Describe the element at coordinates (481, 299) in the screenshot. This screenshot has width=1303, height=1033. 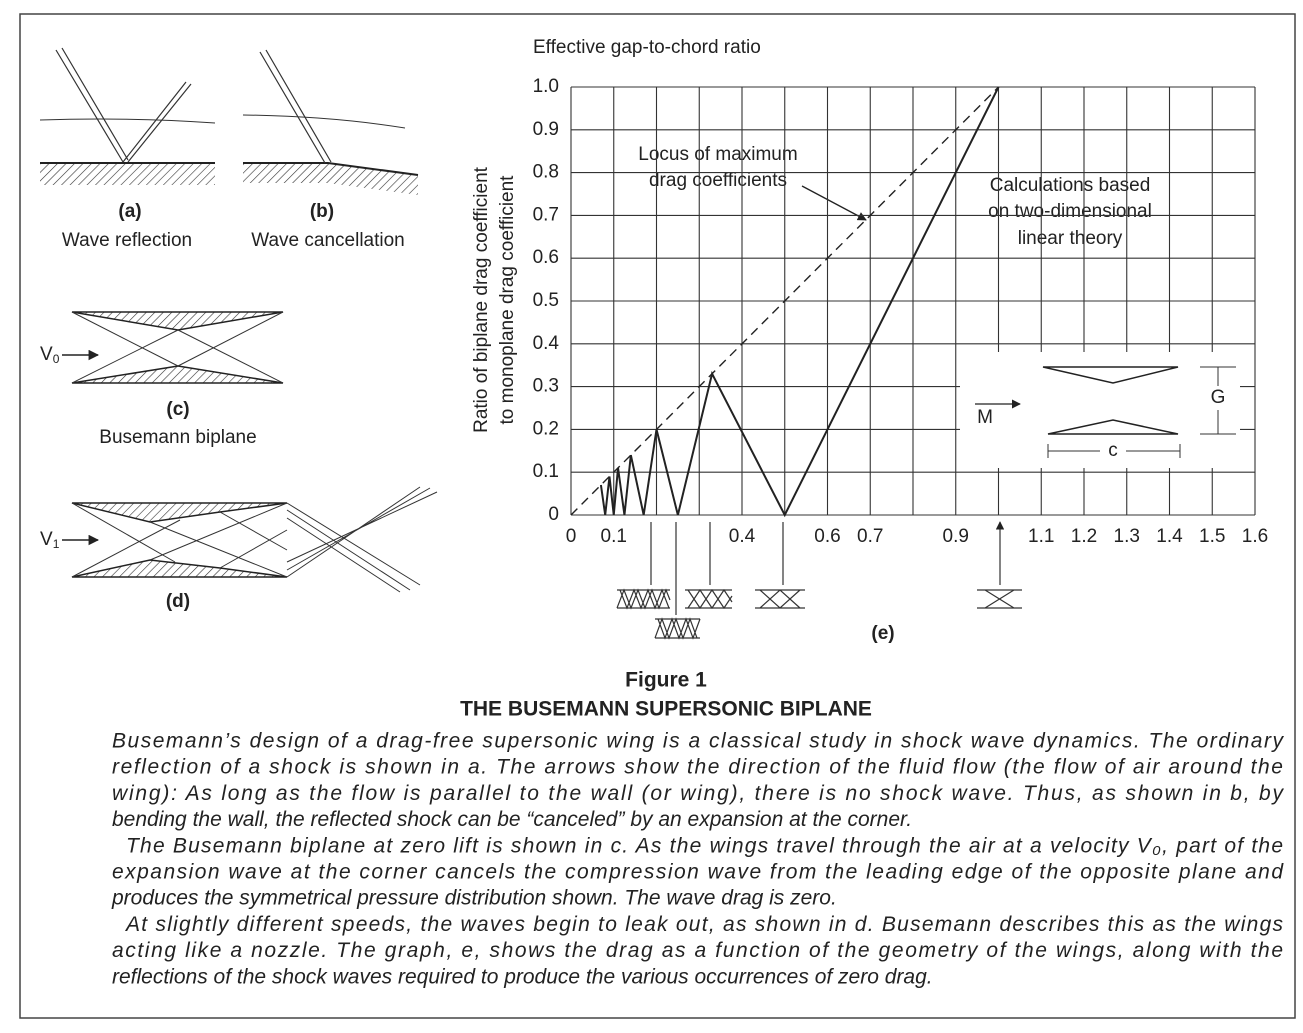
I see `y-axis-label: Ratio of biplane drag coefficient` at that location.